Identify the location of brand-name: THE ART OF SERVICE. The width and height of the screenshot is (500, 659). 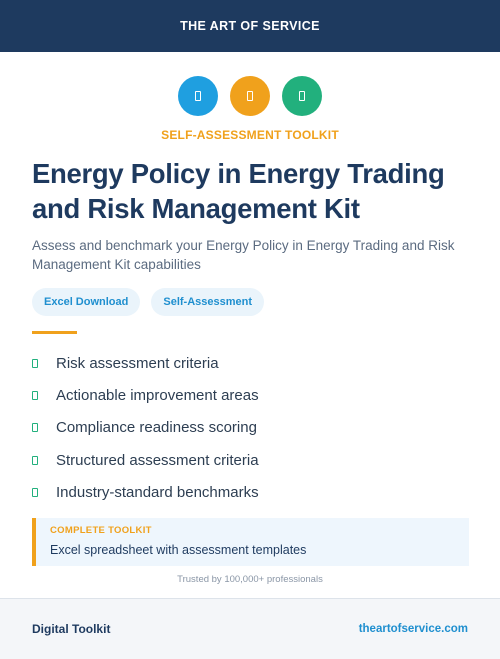
(250, 26).